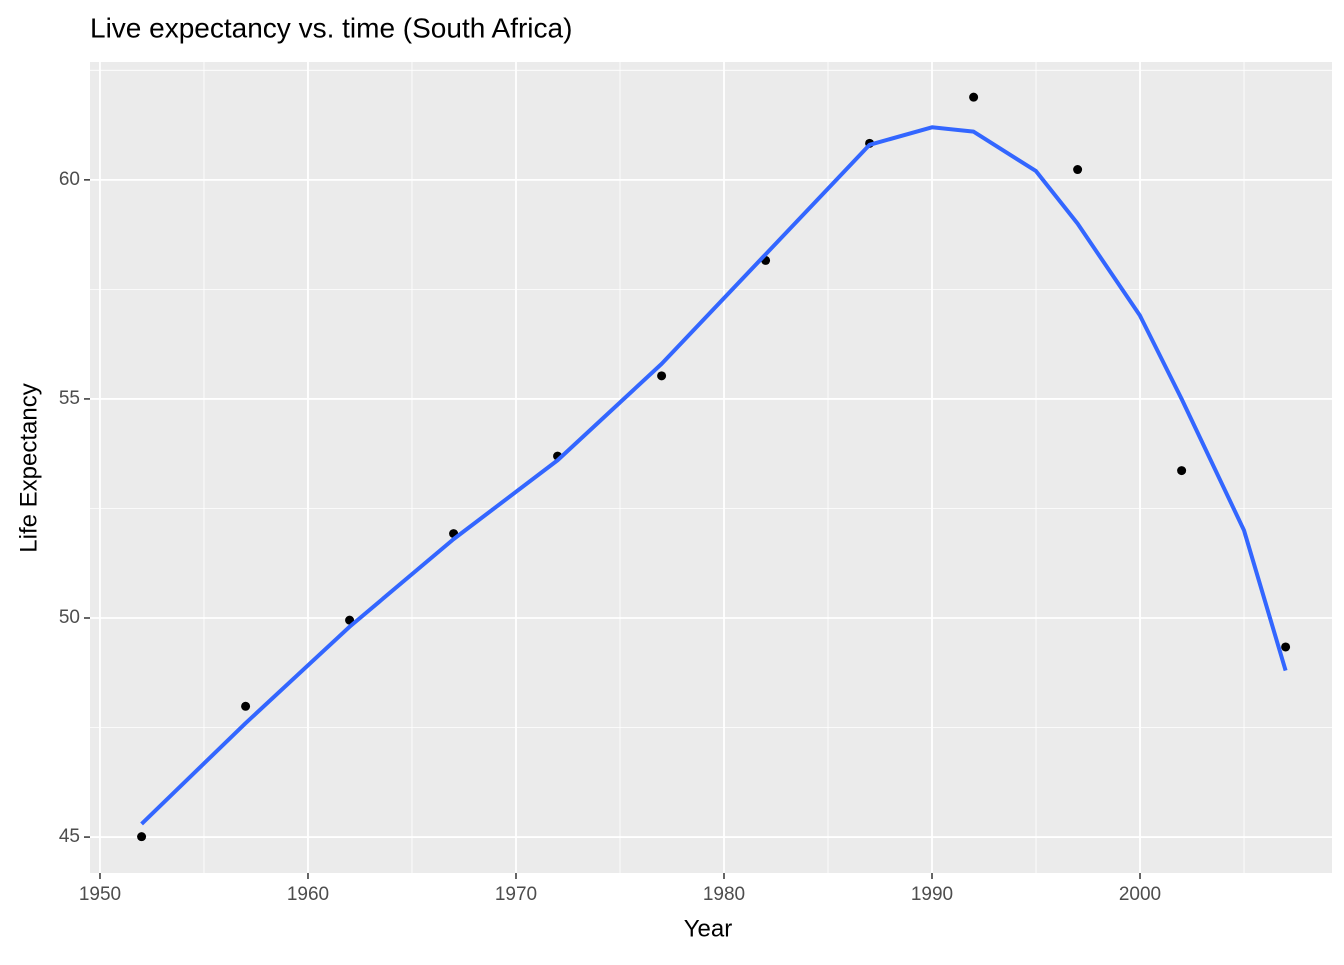 The width and height of the screenshot is (1344, 965). What do you see at coordinates (308, 894) in the screenshot?
I see `x-tick-label: 1960` at bounding box center [308, 894].